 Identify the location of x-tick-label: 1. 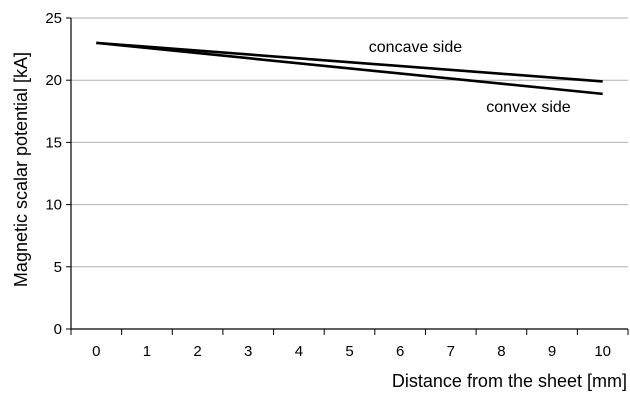
(147, 351).